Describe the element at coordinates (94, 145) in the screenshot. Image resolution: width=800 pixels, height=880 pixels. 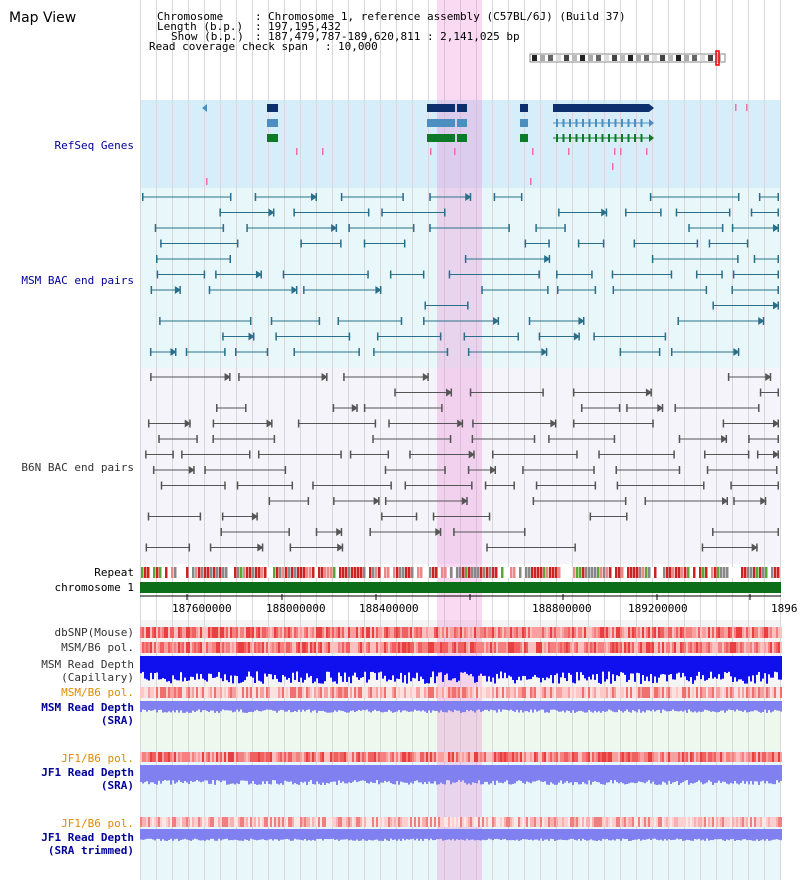
I see `track-label-refseq-genes: RefSeq Genes` at that location.